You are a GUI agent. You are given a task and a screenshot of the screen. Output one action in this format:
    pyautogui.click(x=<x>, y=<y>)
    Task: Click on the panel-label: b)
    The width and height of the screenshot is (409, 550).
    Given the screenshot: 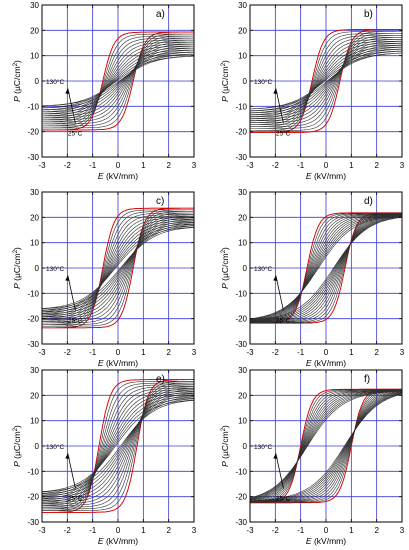 What is the action you would take?
    pyautogui.click(x=368, y=14)
    